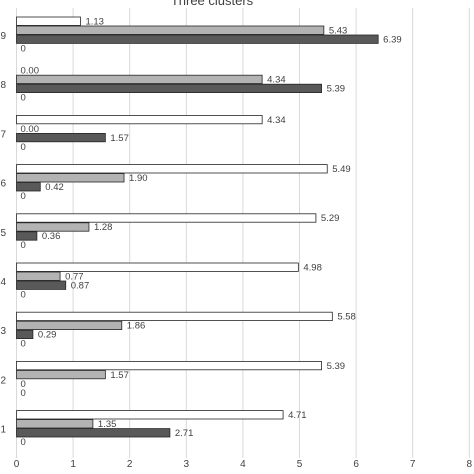 Image resolution: width=474 pixels, height=474 pixels. Describe the element at coordinates (330, 218) in the screenshot. I see `data-label: 5.29` at that location.